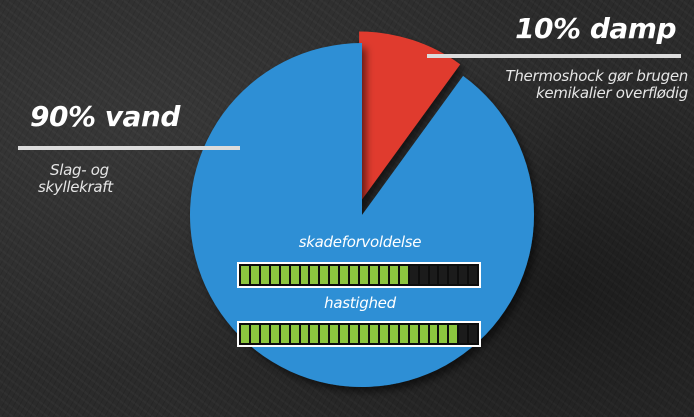 Image resolution: width=694 pixels, height=417 pixels. Describe the element at coordinates (595, 28) in the screenshot. I see `steam-title: 10% damp` at that location.